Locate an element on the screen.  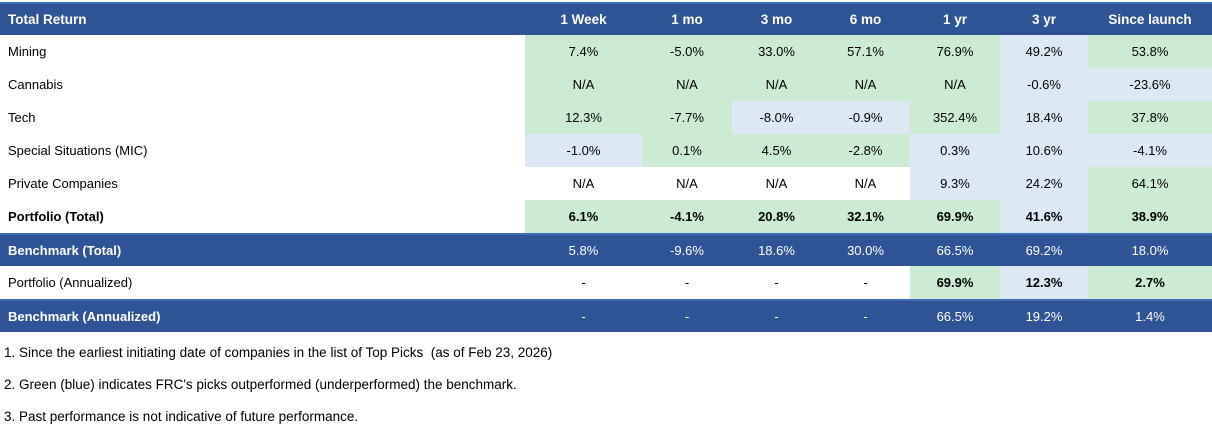
value-cell: 38.9% is located at coordinates (1150, 216).